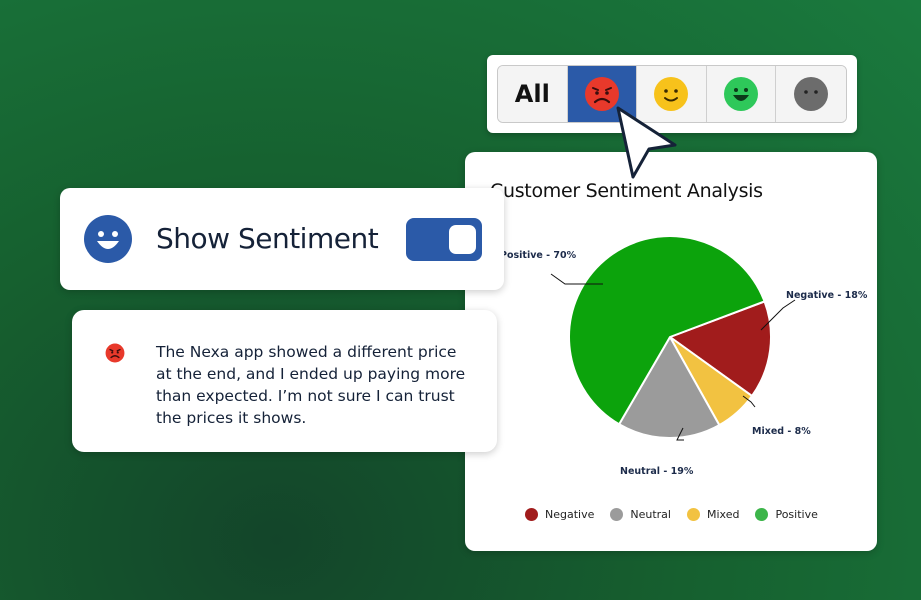  I want to click on data-label-positive: Positive - 70%, so click(538, 255).